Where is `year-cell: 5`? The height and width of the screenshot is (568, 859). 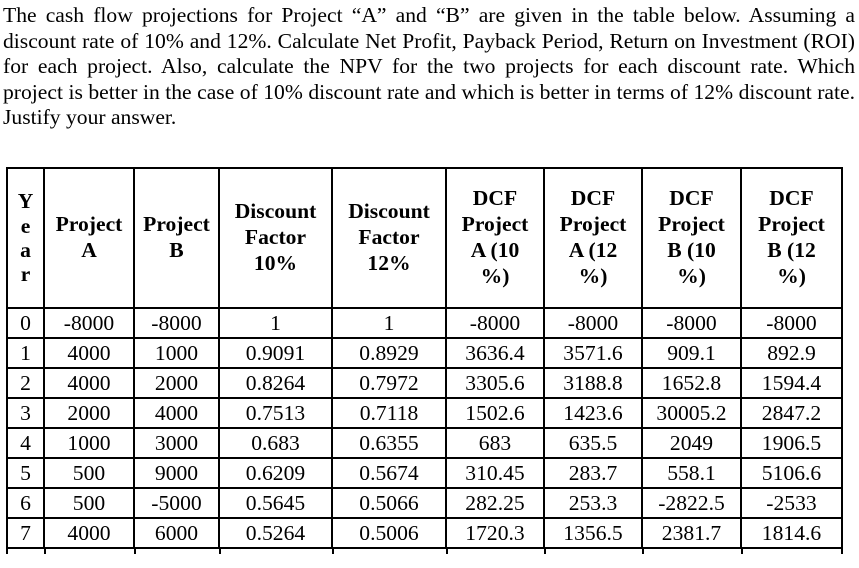
year-cell: 5 is located at coordinates (25, 472).